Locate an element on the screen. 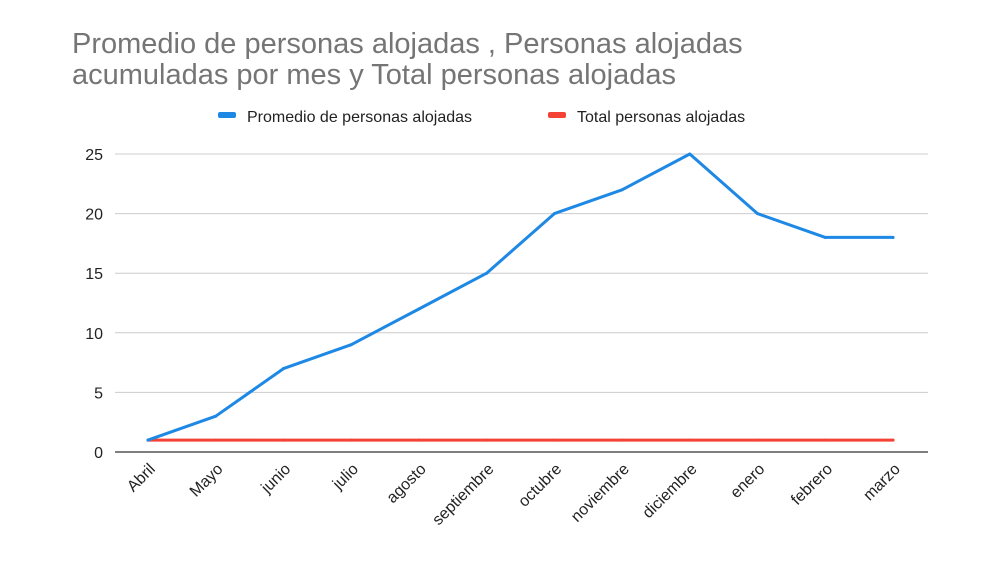 This screenshot has height=563, width=1000. legend-label-total: Total personas alojadas is located at coordinates (661, 117).